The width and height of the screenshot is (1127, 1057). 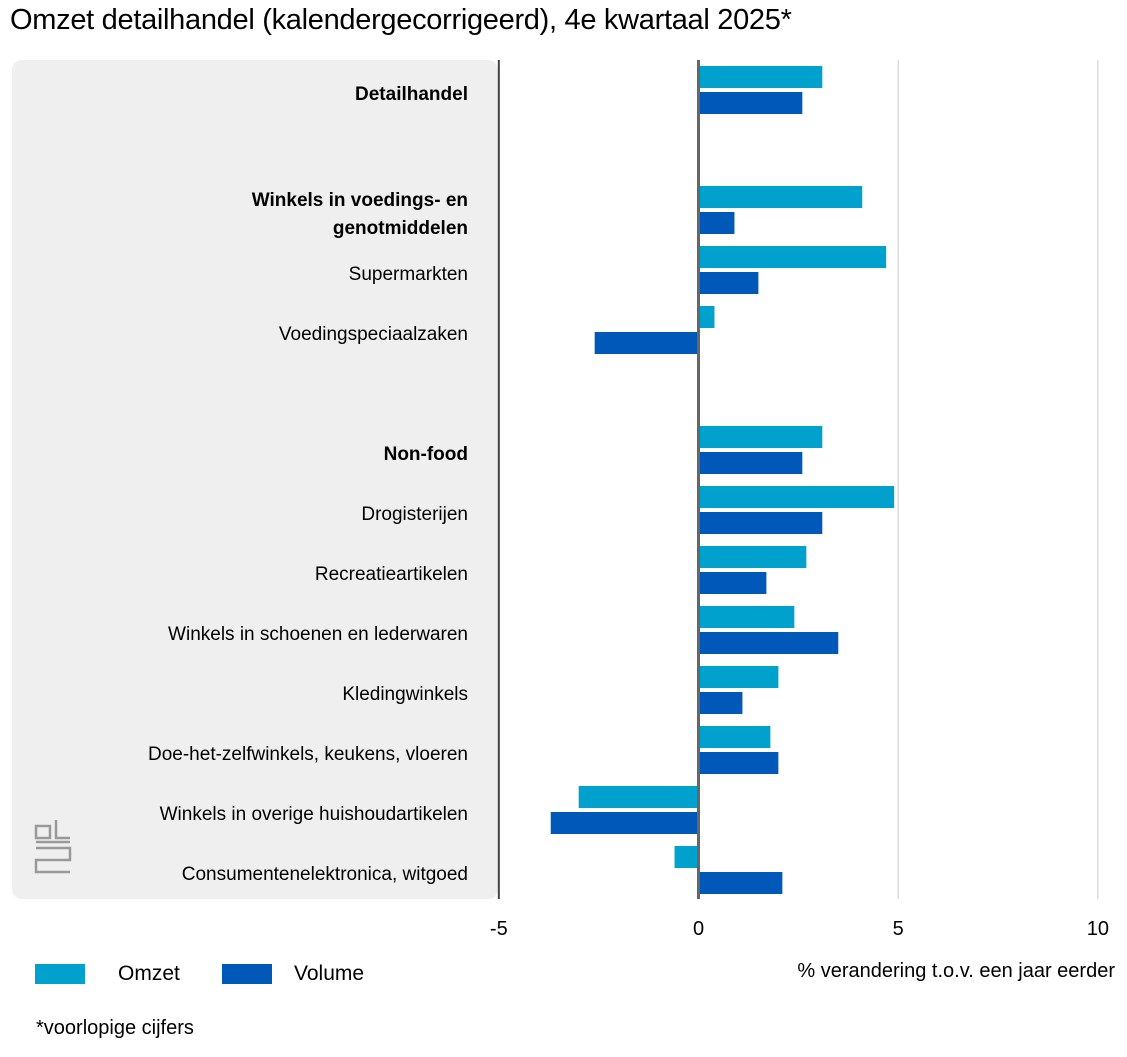 I want to click on legend-item-volume: Volume, so click(x=293, y=974).